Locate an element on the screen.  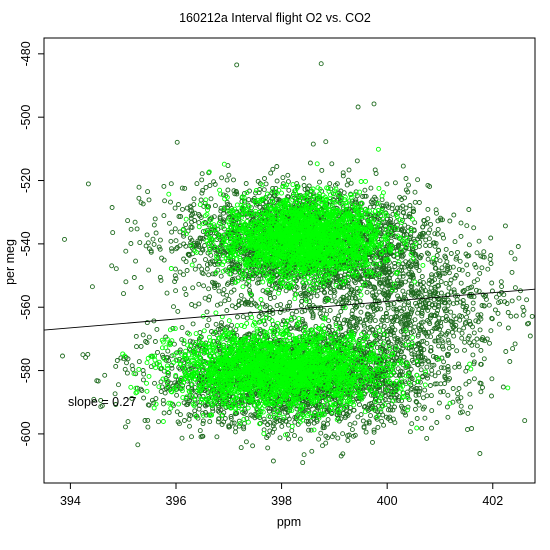
chart-title: 160212a Interval flight O2 vs. CO2 is located at coordinates (275, 18).